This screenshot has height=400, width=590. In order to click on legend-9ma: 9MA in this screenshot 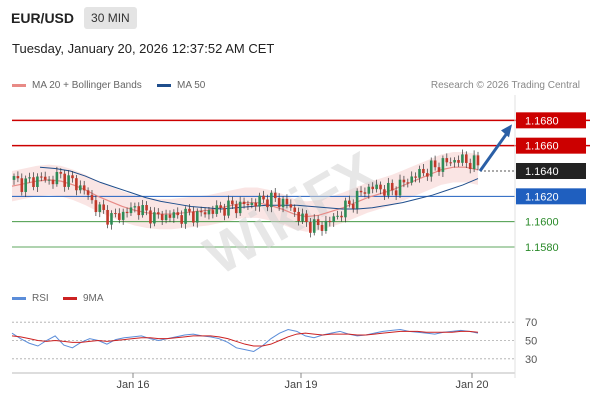, I will do `click(83, 298)`.